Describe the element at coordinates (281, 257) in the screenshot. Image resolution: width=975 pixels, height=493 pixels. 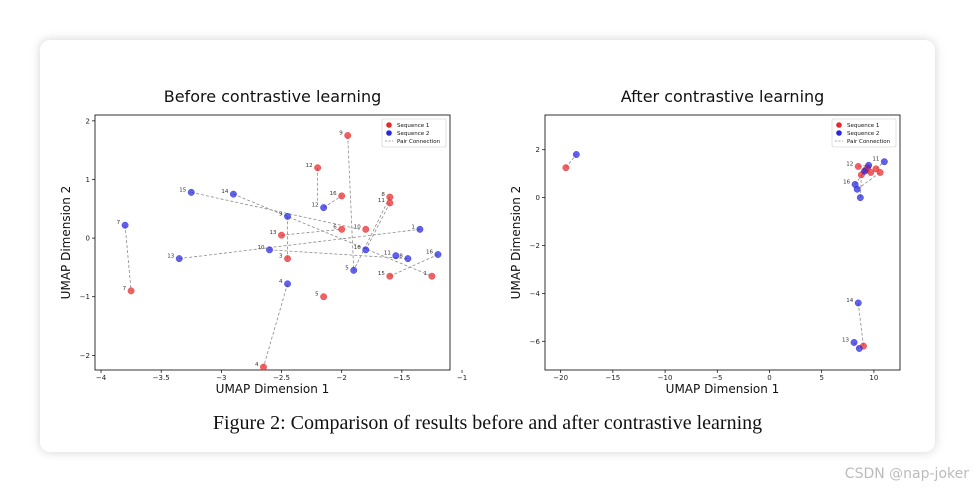
I see `point-label: 3` at that location.